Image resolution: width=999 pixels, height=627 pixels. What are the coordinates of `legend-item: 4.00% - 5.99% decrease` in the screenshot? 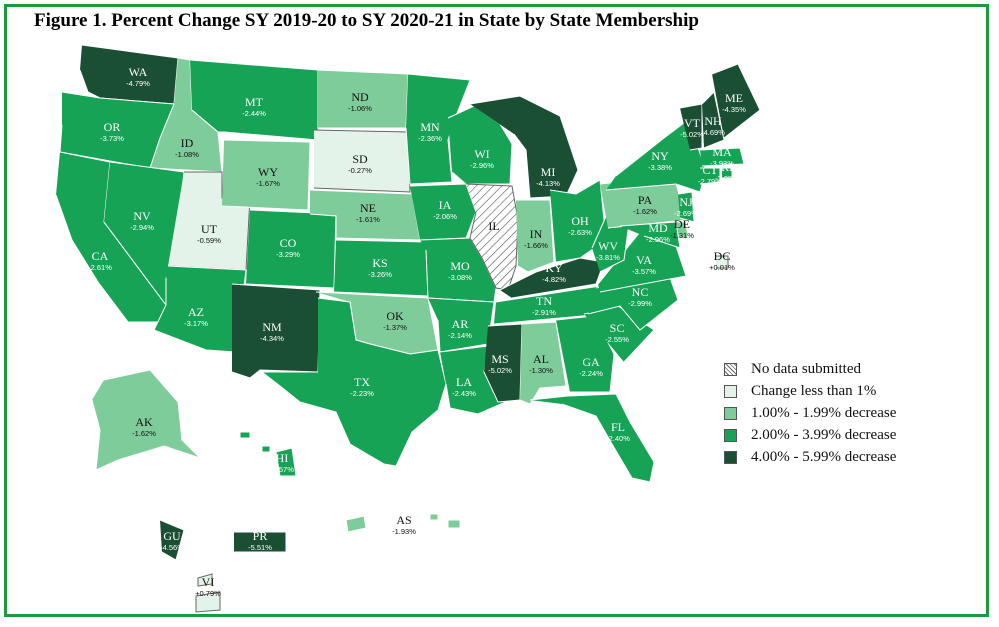 It's located at (810, 457).